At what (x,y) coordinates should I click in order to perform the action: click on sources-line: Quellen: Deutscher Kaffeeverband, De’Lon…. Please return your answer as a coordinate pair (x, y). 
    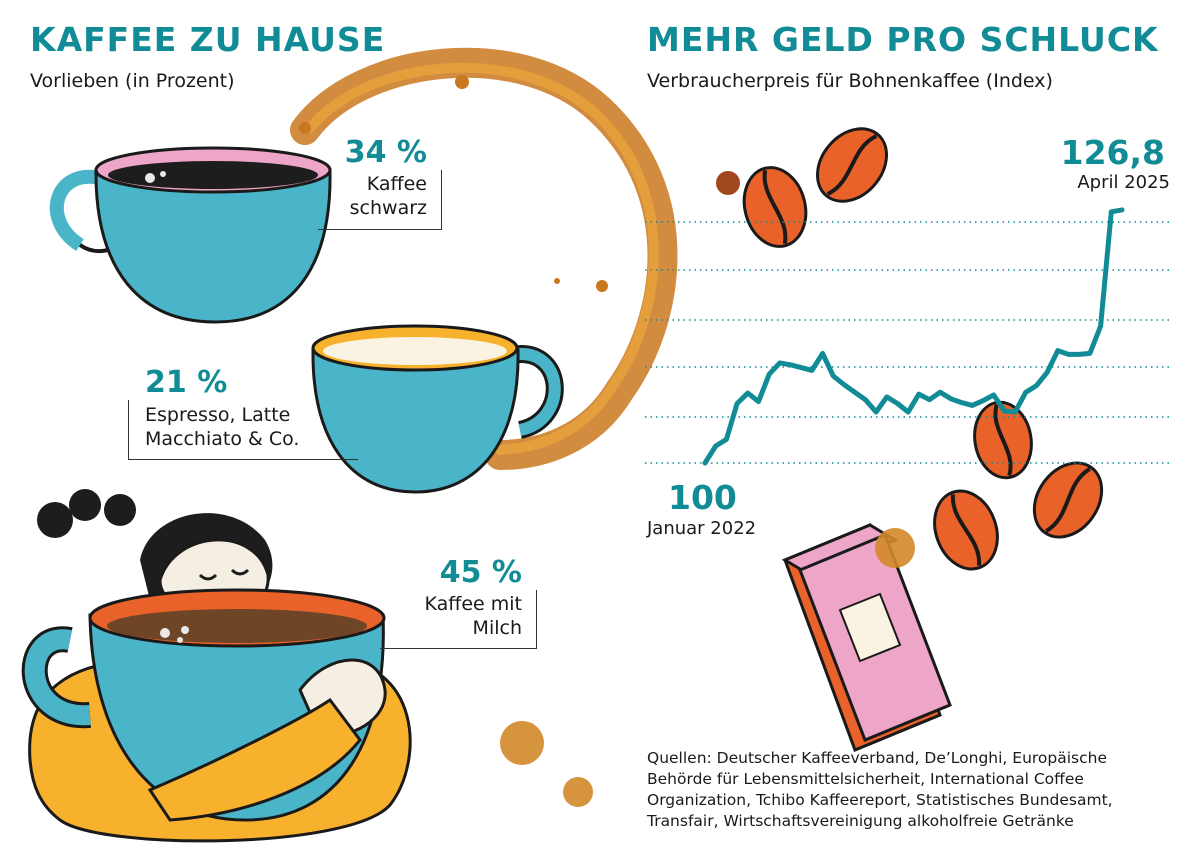
    Looking at the image, I should click on (877, 758).